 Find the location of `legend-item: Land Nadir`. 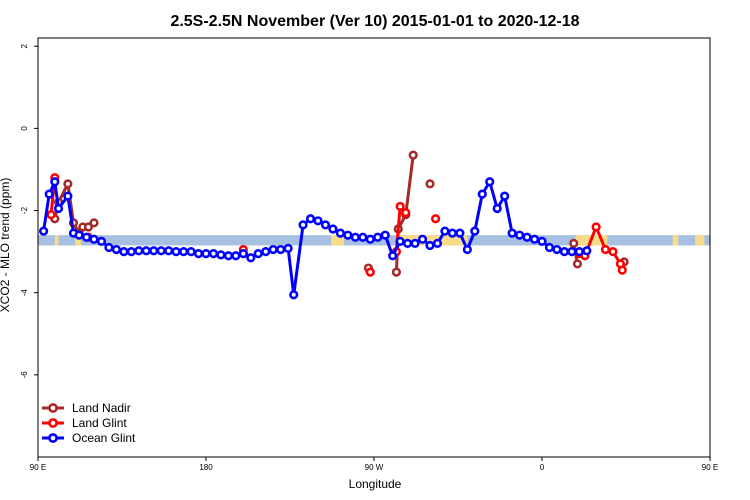

legend-item: Land Nadir is located at coordinates (86, 408).